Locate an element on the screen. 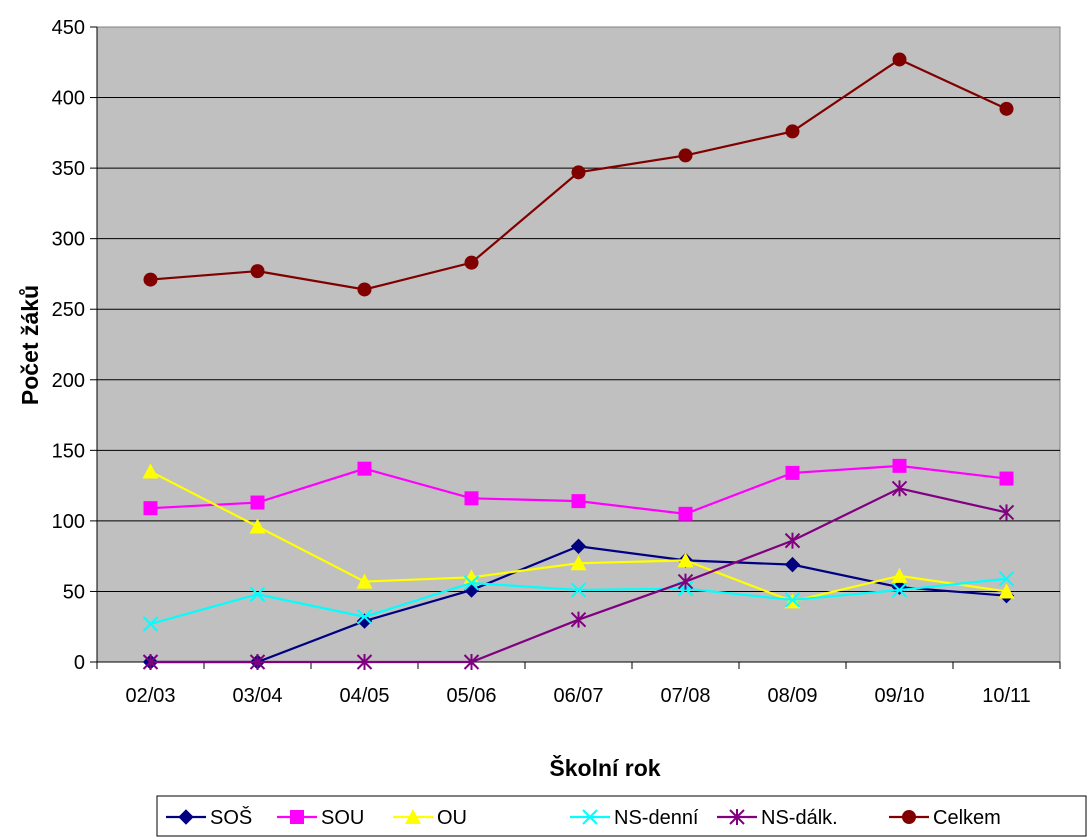 The width and height of the screenshot is (1088, 838). x-tick-label: 05/06 is located at coordinates (471, 696).